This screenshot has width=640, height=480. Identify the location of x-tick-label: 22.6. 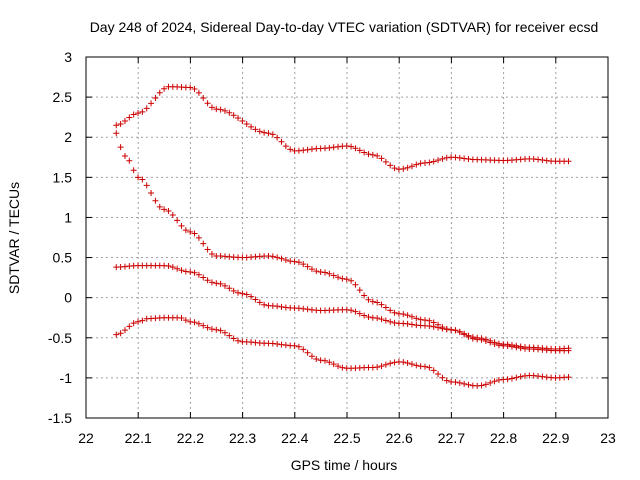
(399, 438).